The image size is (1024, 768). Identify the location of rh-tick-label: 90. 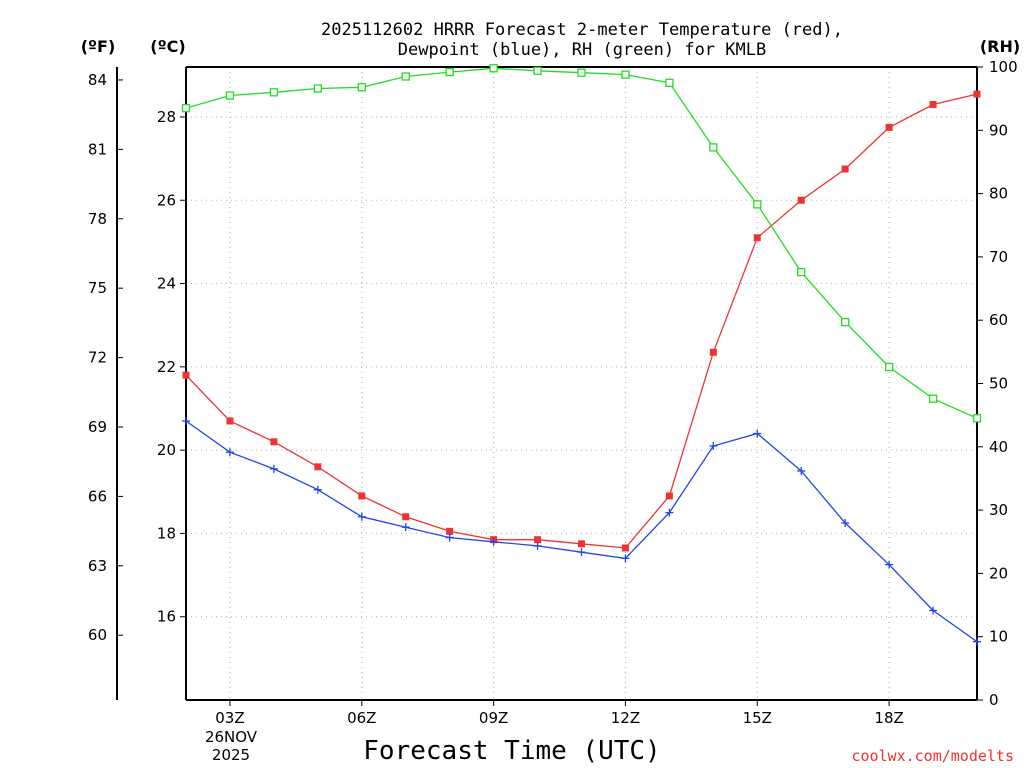
(998, 130).